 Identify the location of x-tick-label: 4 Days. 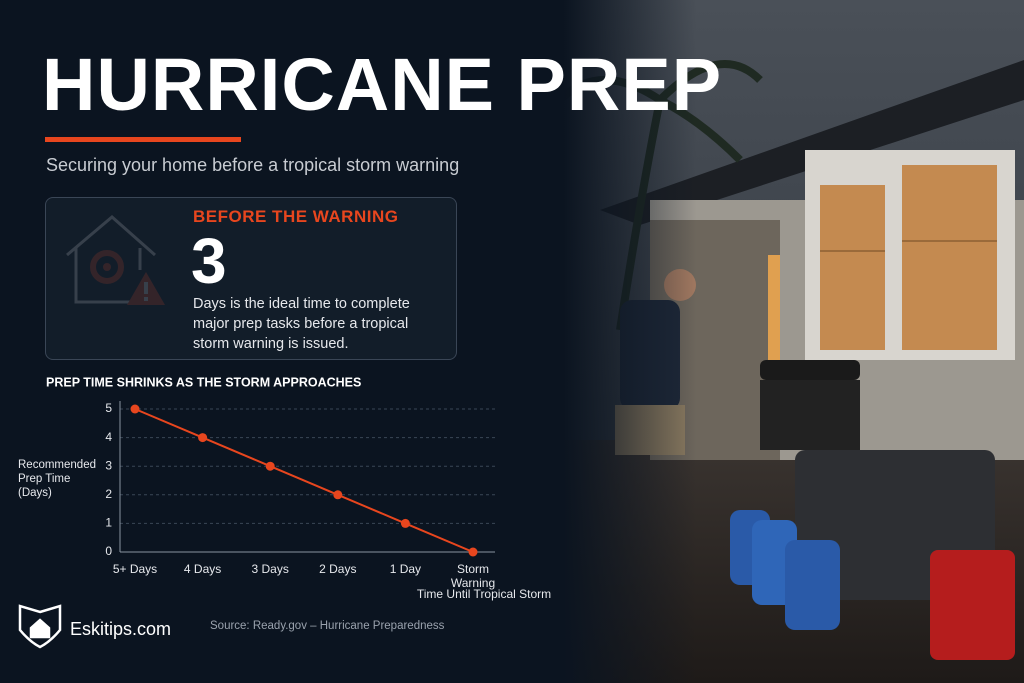
(202, 569).